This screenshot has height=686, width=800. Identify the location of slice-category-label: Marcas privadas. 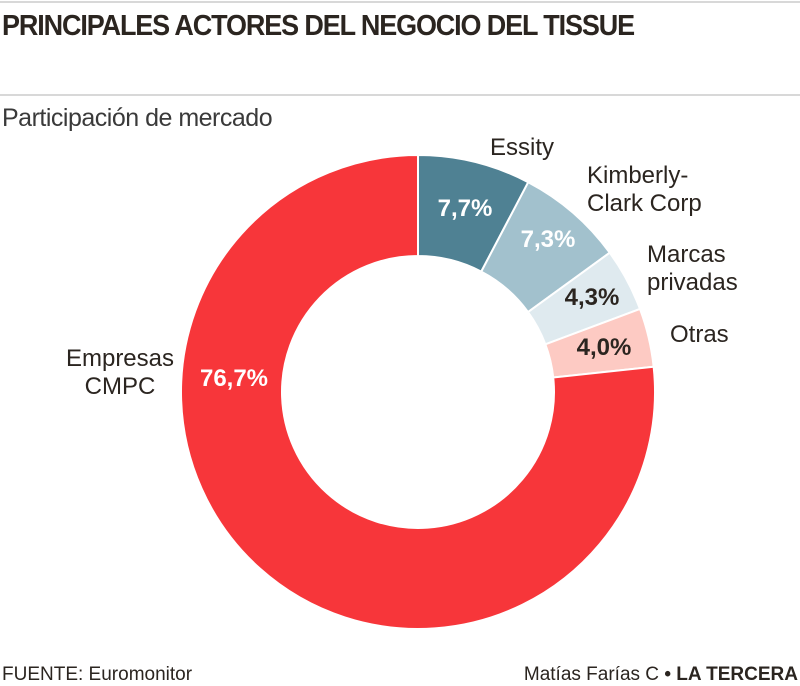
(692, 268).